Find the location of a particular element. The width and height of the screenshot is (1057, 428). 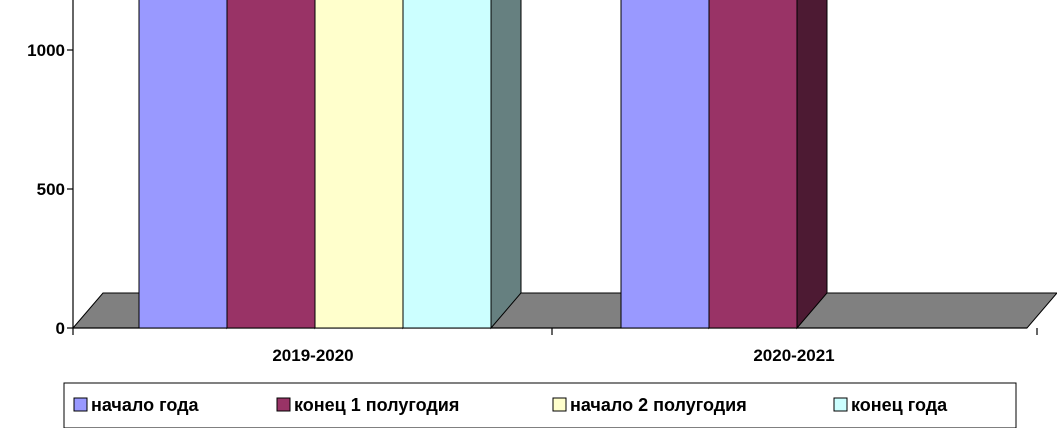

x-category-label: 2020-2021 is located at coordinates (793, 355).